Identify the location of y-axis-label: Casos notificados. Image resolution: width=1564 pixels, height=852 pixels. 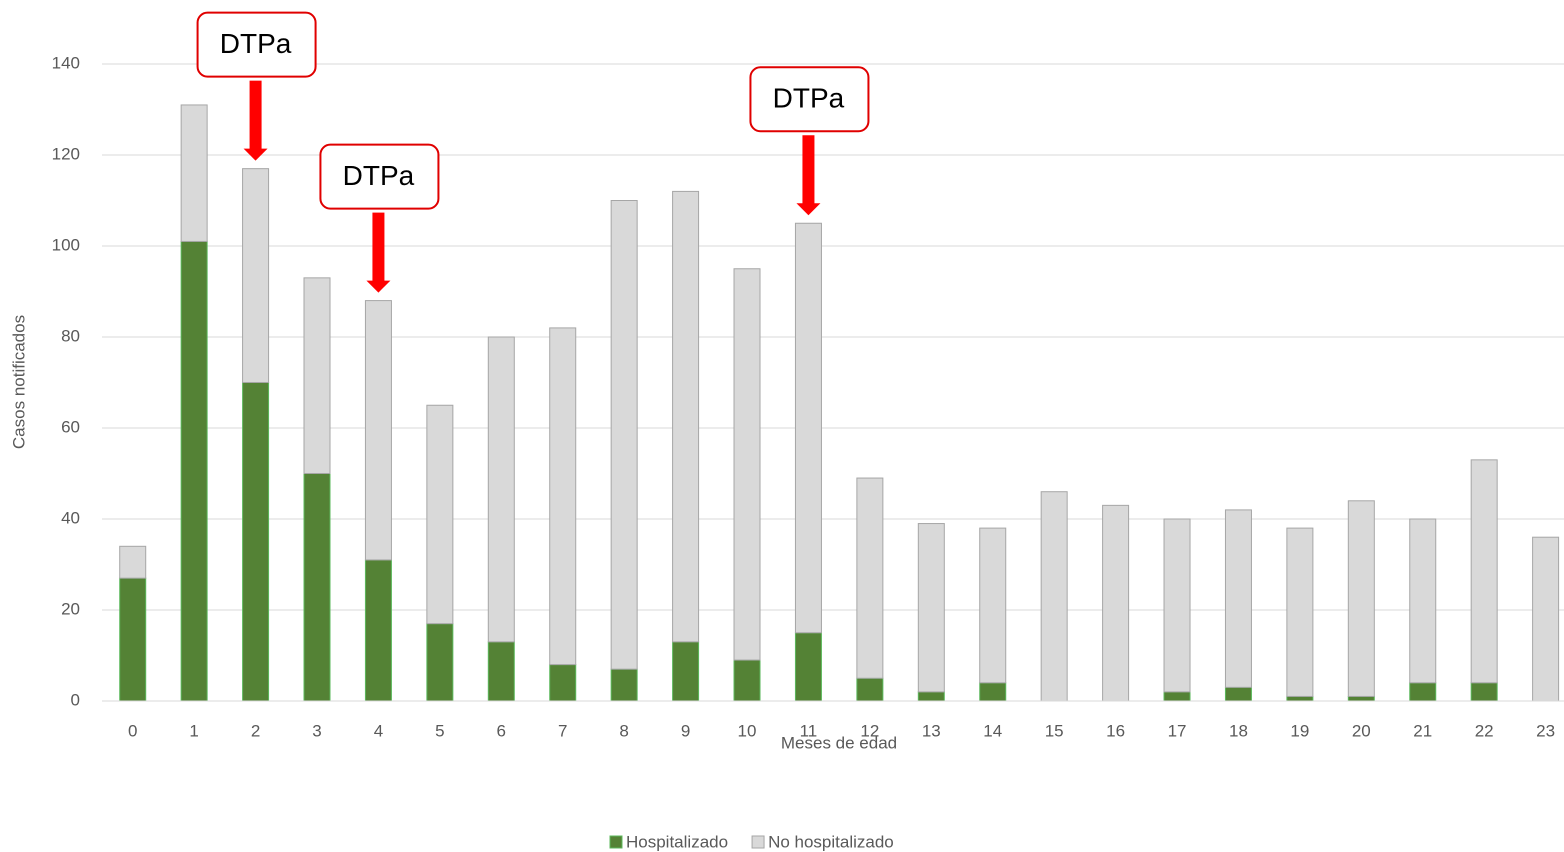
(18, 382).